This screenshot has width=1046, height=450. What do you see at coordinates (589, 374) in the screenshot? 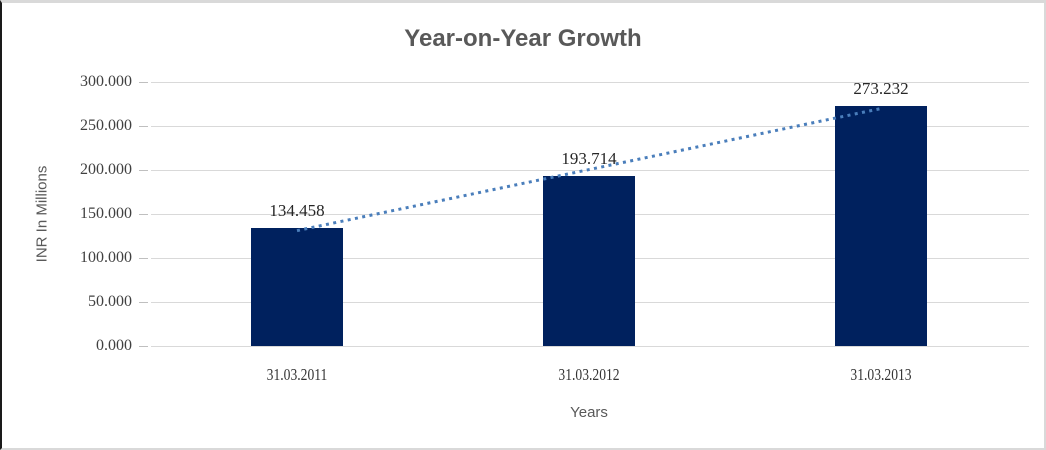
I see `x-axis-tick-label: 31.03.2012` at bounding box center [589, 374].